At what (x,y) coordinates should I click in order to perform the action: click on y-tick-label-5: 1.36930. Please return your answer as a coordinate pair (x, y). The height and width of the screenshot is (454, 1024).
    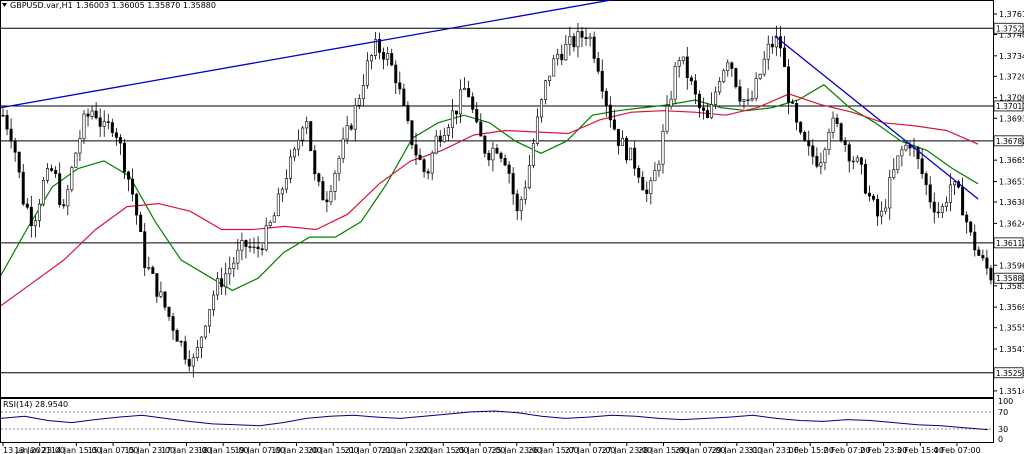
    Looking at the image, I should click on (1011, 118).